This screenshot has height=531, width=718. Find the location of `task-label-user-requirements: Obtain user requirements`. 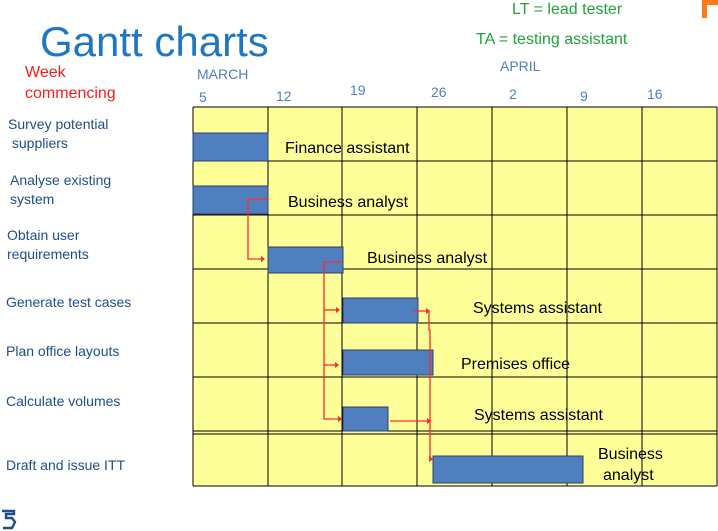

task-label-user-requirements: Obtain user requirements is located at coordinates (94, 245).